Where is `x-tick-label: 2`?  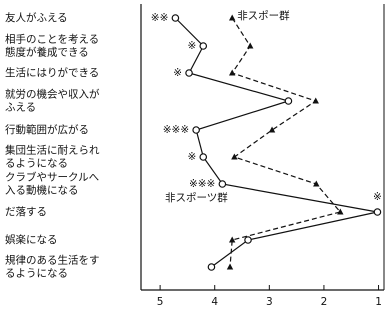 x-tick-label: 2 is located at coordinates (324, 302).